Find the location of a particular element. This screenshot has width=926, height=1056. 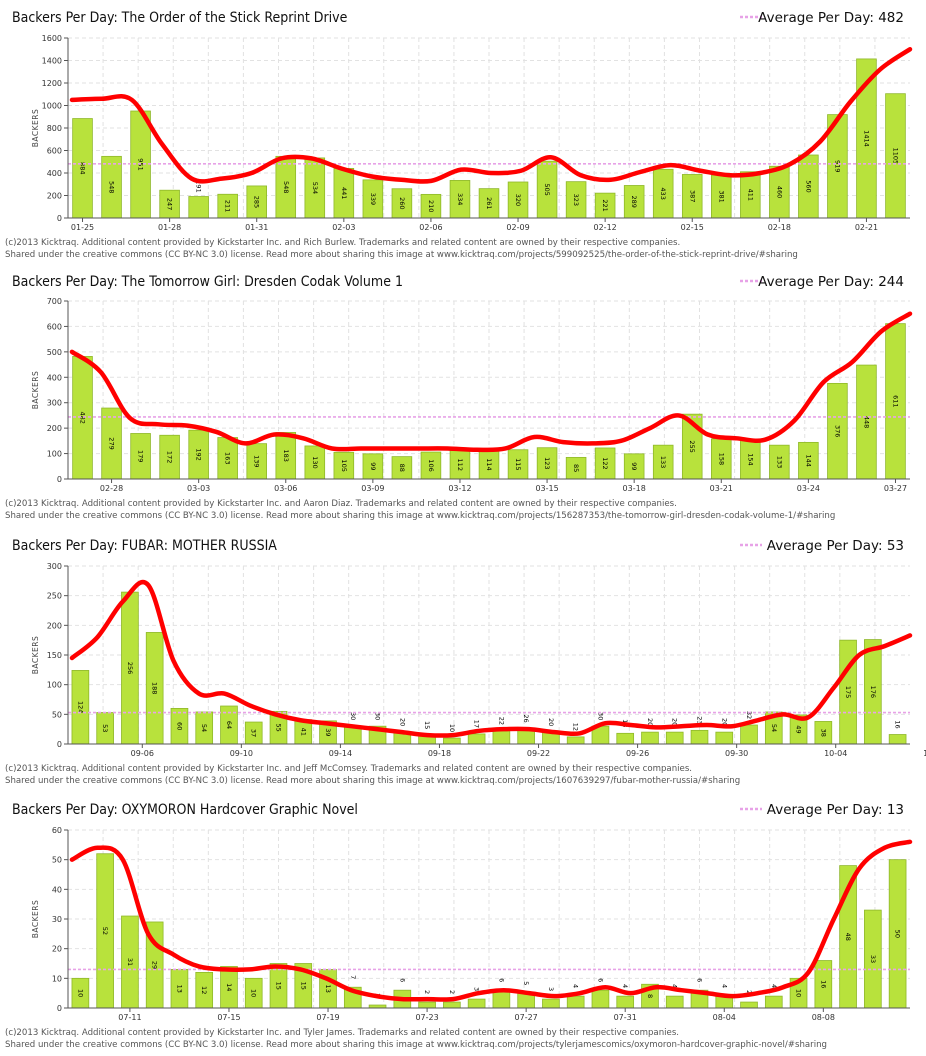

x-tick-label: 03-03 is located at coordinates (198, 488).